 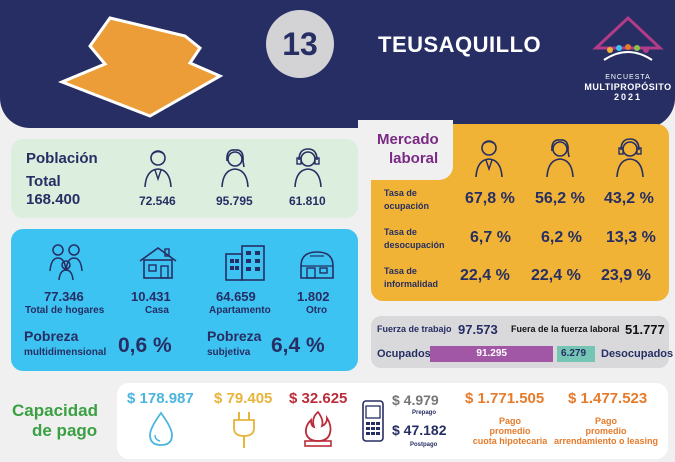 I want to click on payment-panel, so click(x=392, y=421).